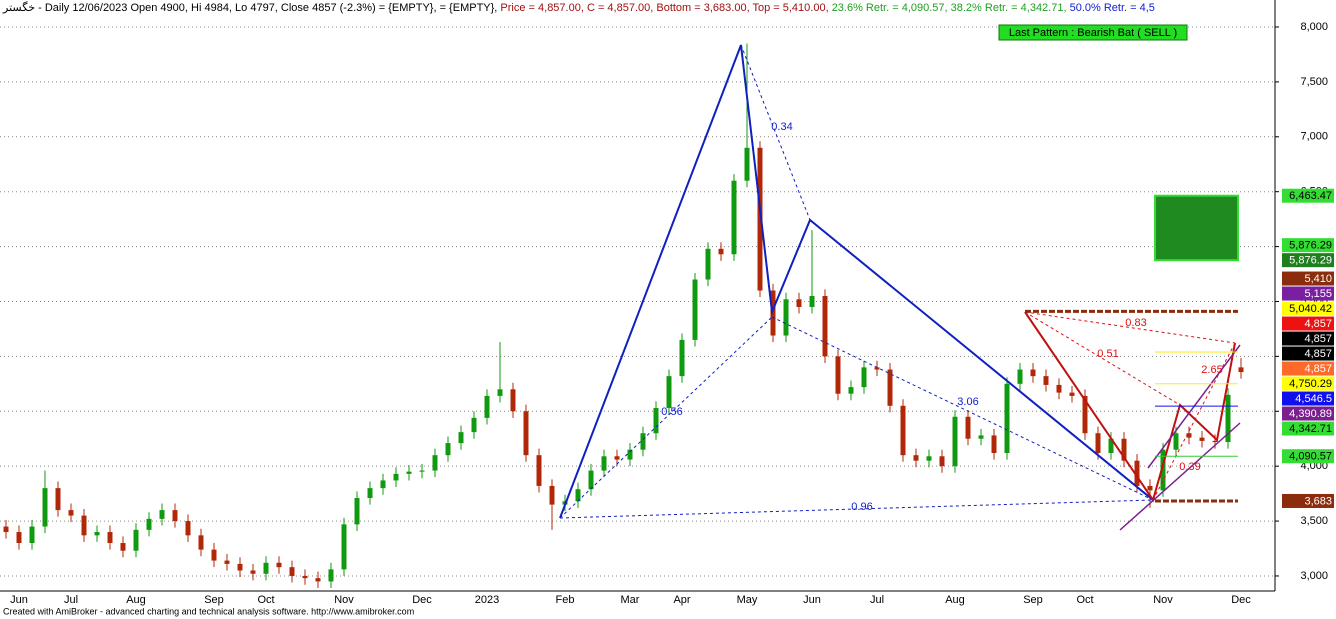 This screenshot has width=1336, height=619. What do you see at coordinates (1084, 600) in the screenshot?
I see `x-tick-label: Oct` at bounding box center [1084, 600].